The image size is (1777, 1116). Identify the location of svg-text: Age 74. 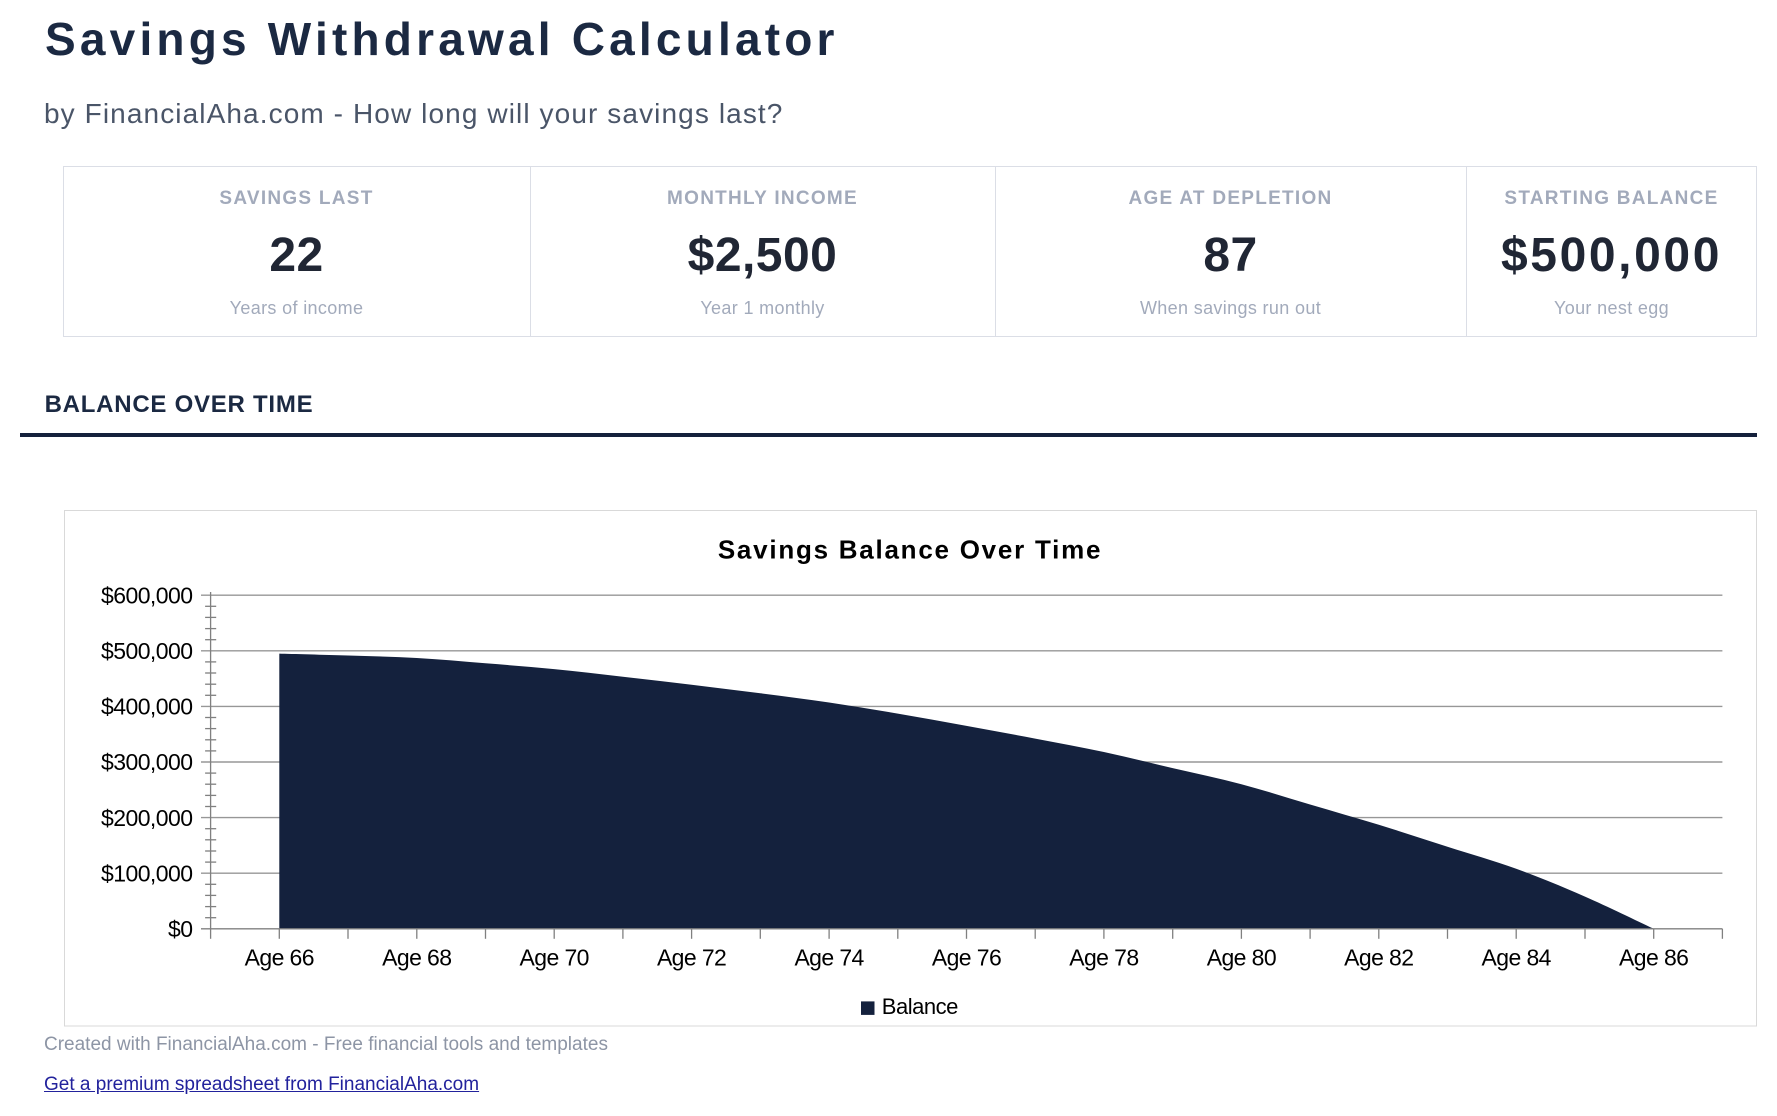
(829, 958).